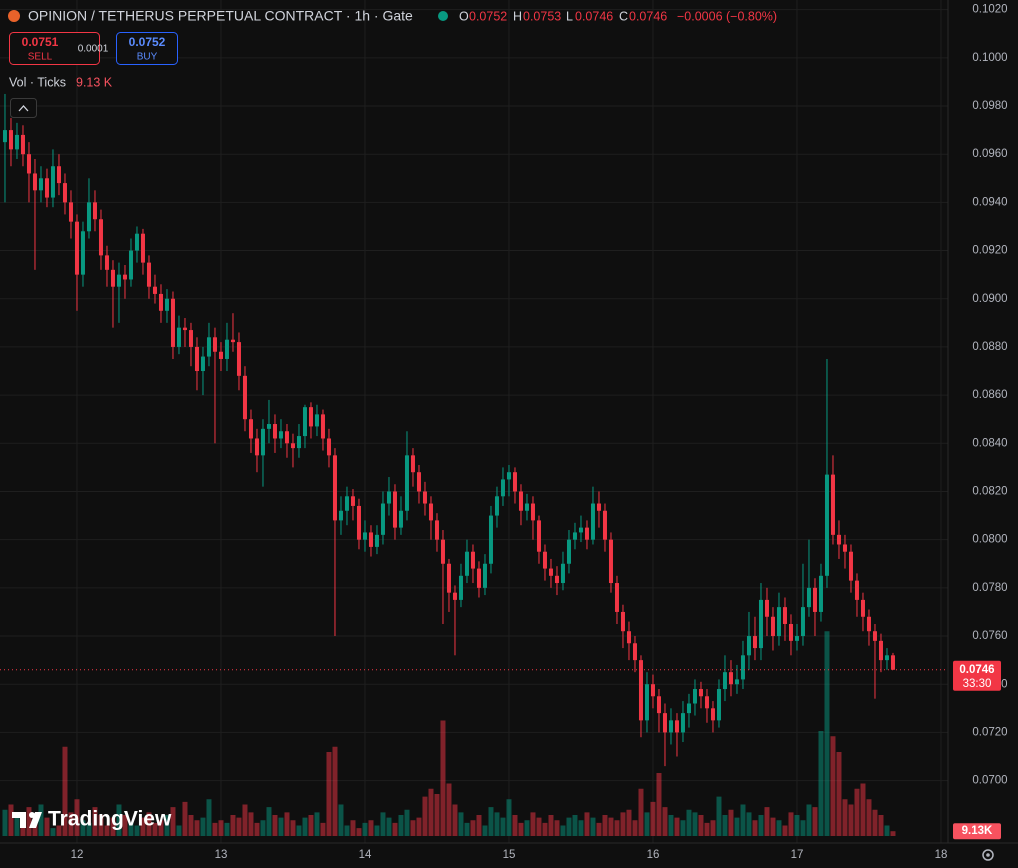  I want to click on x-tick-label: 18, so click(941, 855).